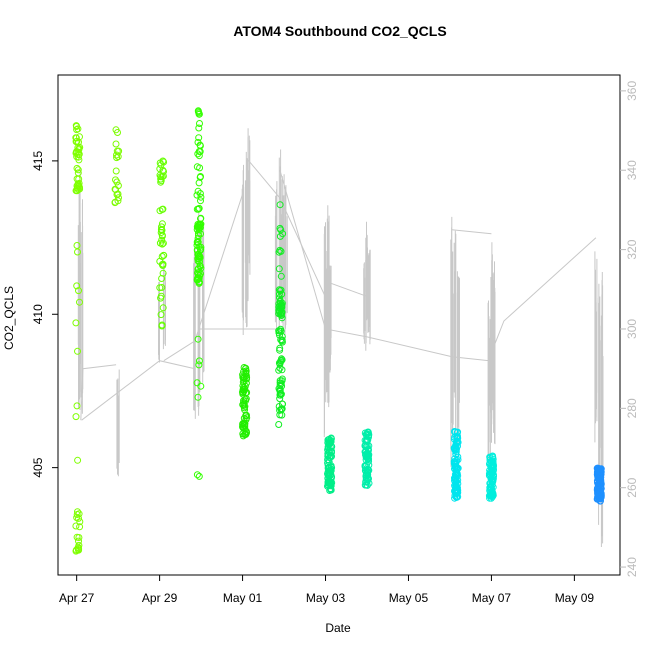 The width and height of the screenshot is (650, 655). I want to click on y2-tick-label: 360, so click(632, 91).